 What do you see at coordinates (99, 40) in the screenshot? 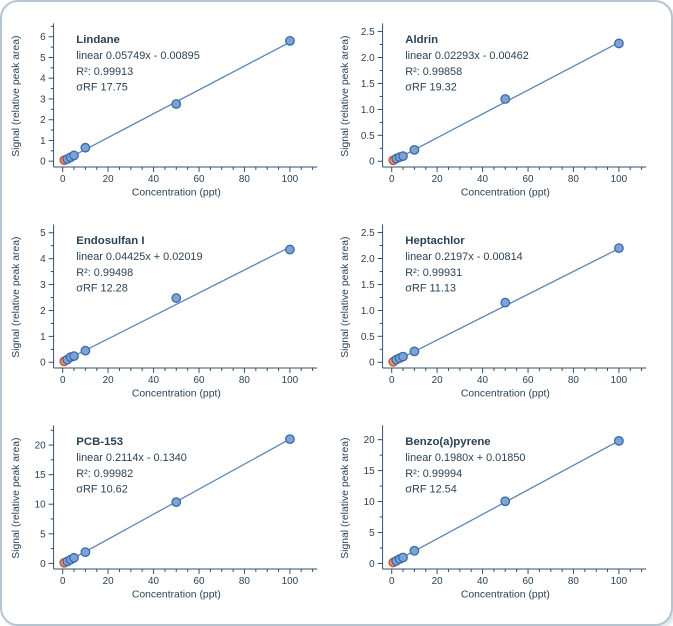
I see `svg-text: Lindane` at bounding box center [99, 40].